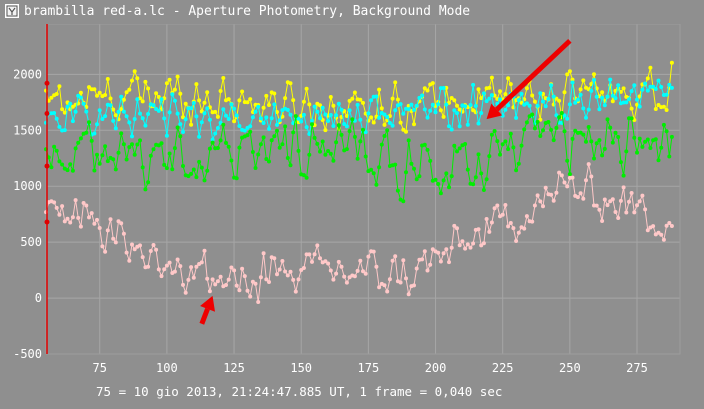 This screenshot has height=409, width=704. What do you see at coordinates (47, 113) in the screenshot?
I see `cursor-marker` at bounding box center [47, 113].